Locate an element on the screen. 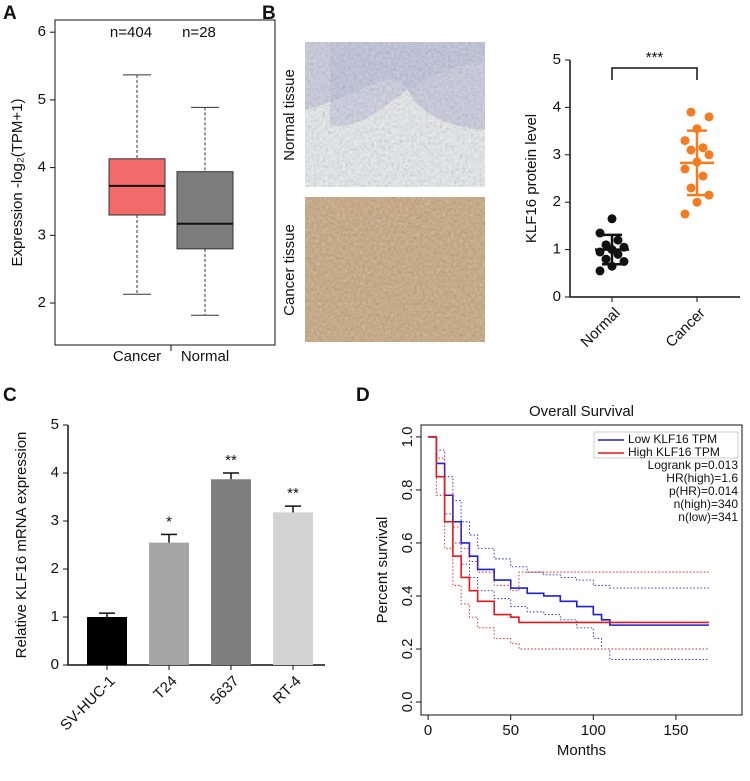 This screenshot has height=781, width=750. legend-label: High KLF16 TPM is located at coordinates (674, 452).